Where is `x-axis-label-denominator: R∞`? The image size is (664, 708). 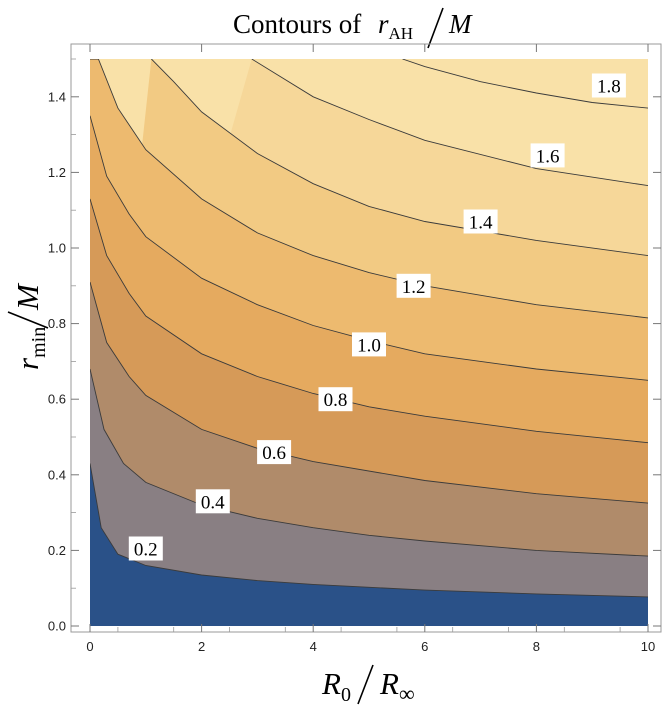
x-axis-label-denominator: R∞ is located at coordinates (397, 686).